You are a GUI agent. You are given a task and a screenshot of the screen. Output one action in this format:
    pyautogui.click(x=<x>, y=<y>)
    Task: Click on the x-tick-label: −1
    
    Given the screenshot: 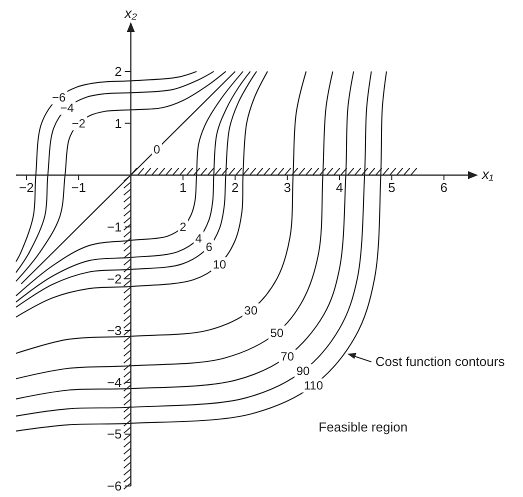 What is the action you would take?
    pyautogui.click(x=78, y=188)
    